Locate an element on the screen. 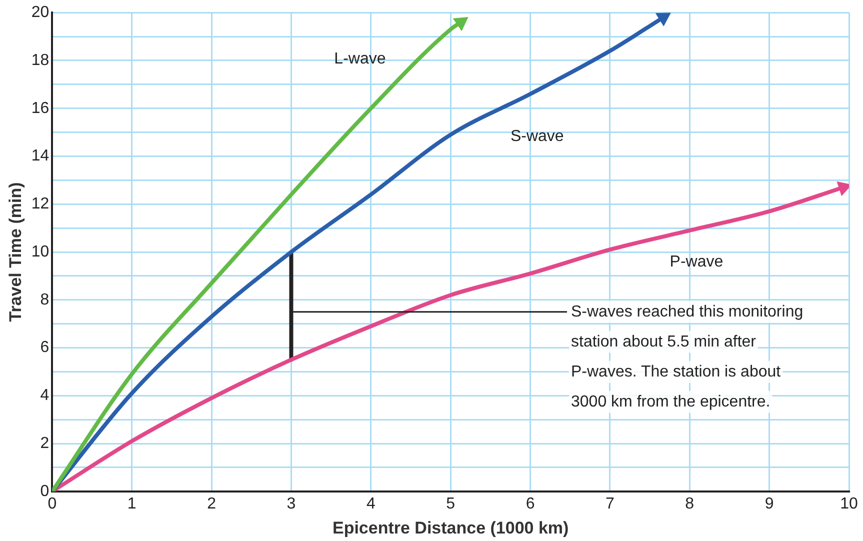 The height and width of the screenshot is (541, 863). y-axis-title: Travel Time (min) is located at coordinates (15, 252).